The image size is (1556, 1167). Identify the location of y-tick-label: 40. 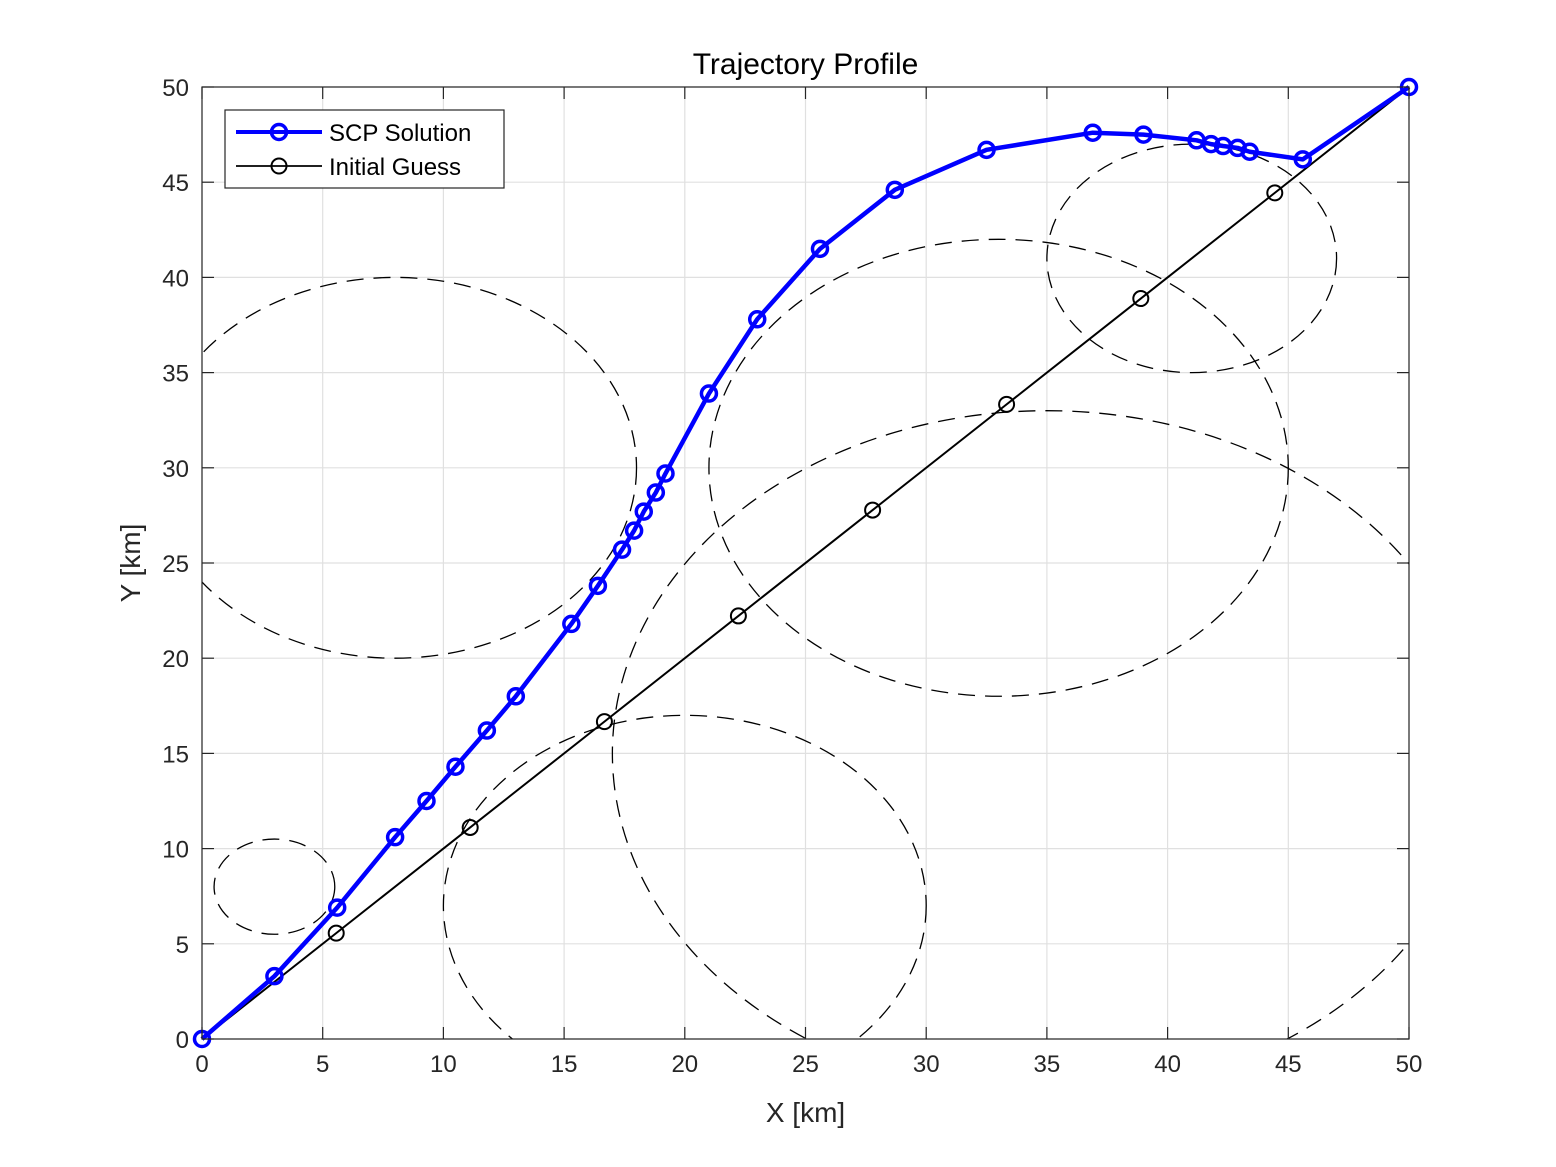
(175, 278).